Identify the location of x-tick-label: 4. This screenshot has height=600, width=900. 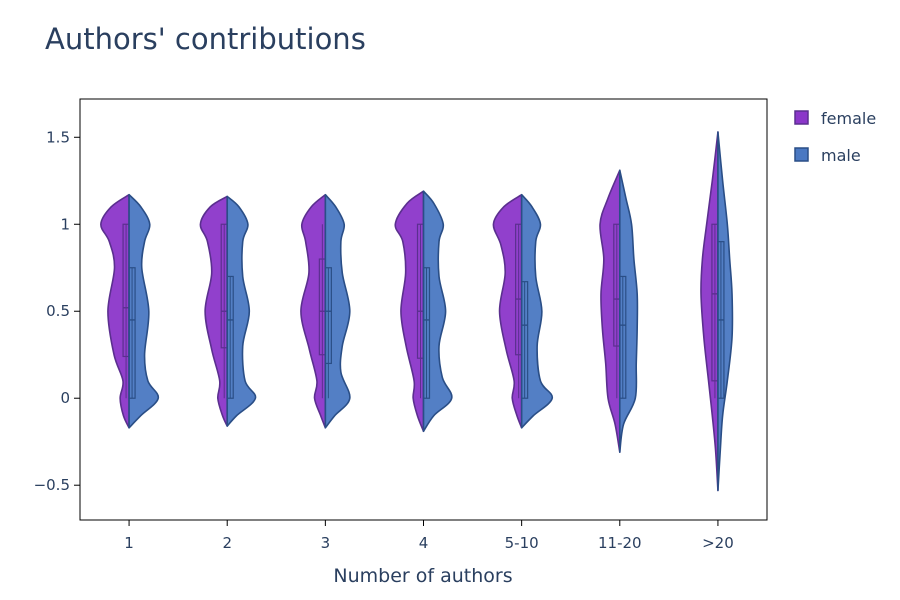
(424, 543).